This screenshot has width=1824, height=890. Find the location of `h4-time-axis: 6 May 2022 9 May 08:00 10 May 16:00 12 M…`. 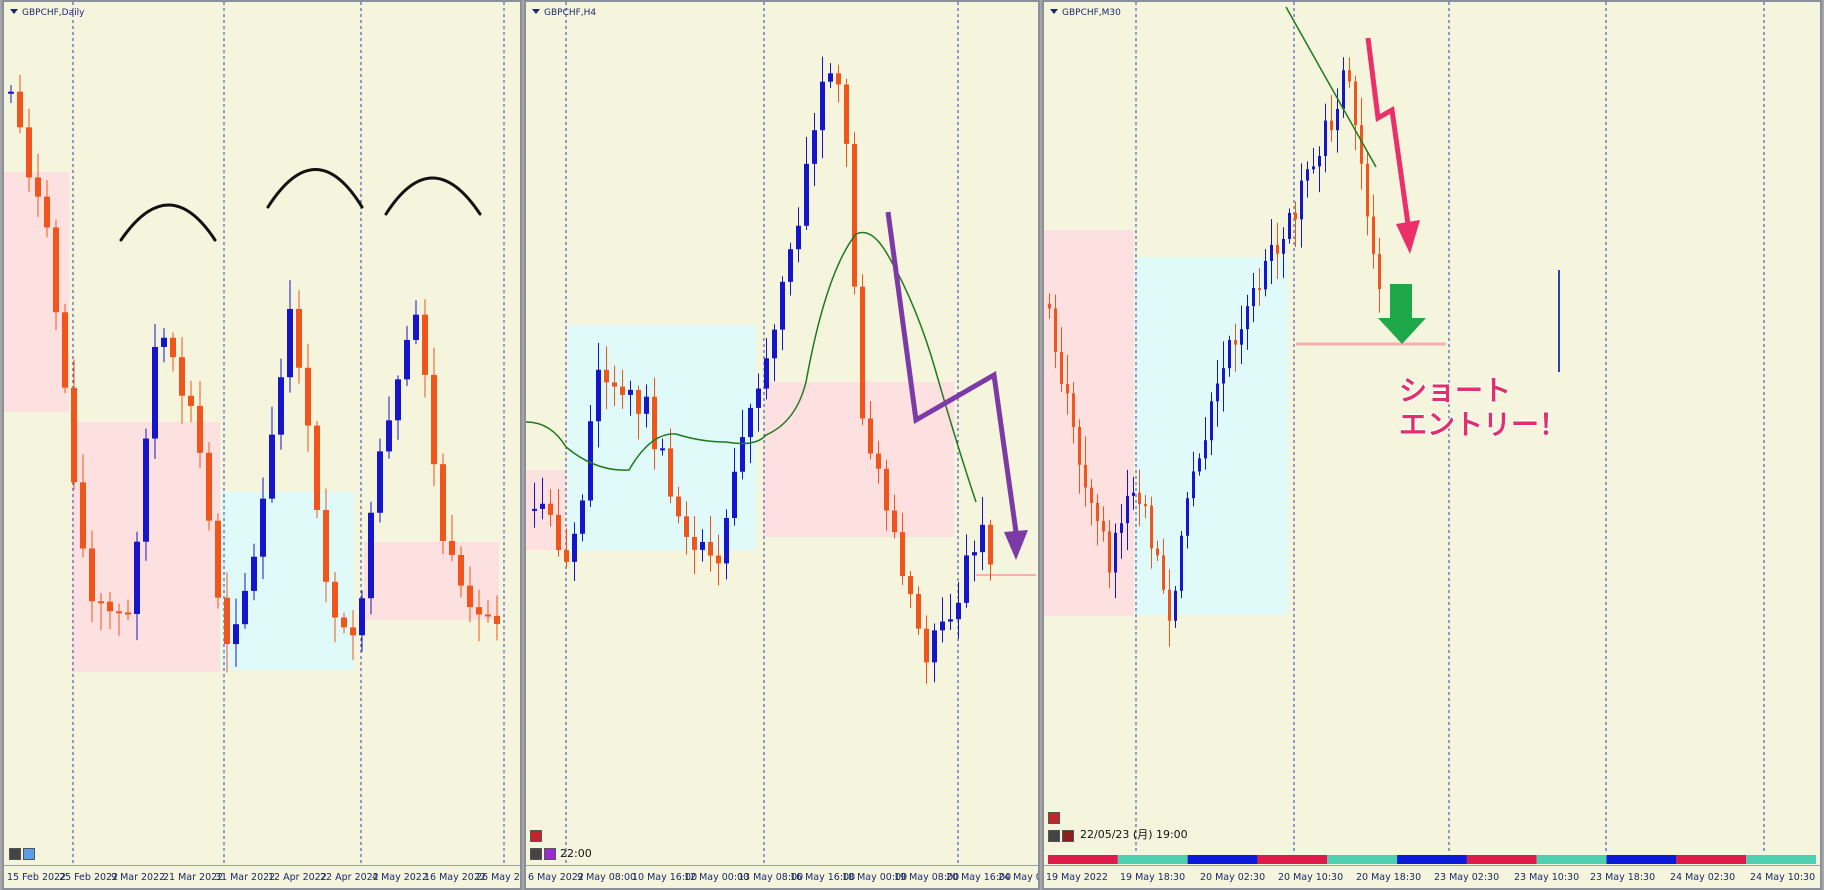

h4-time-axis: 6 May 2022 9 May 08:00 10 May 16:00 12 M… is located at coordinates (782, 876).